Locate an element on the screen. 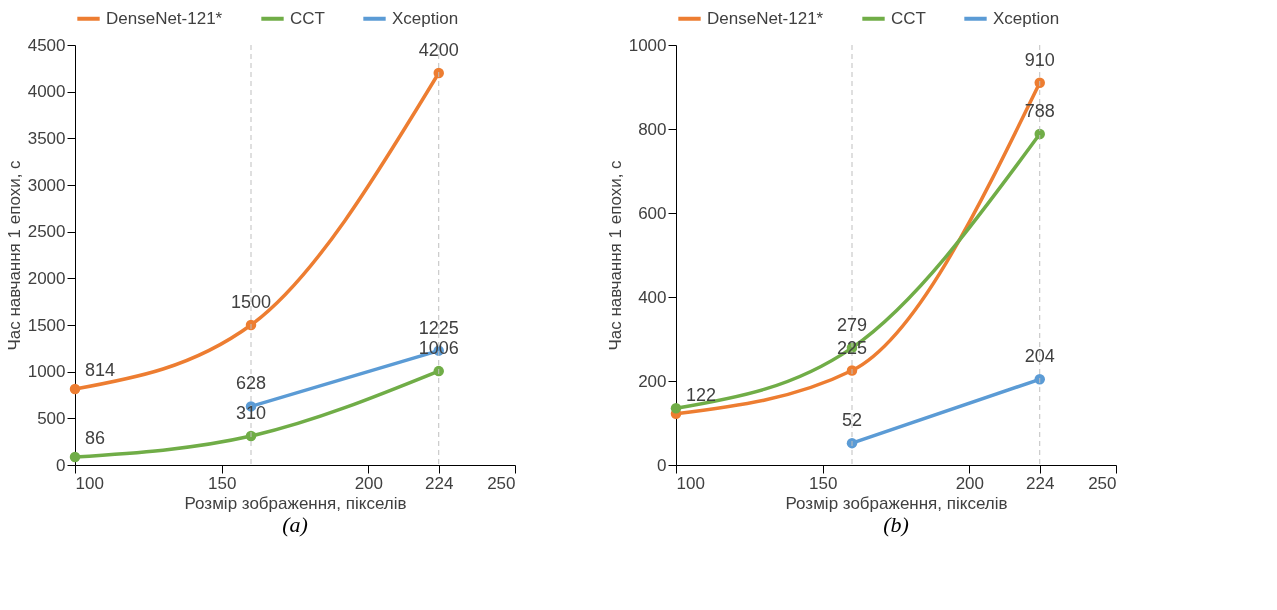  data-label: 122 is located at coordinates (701, 394).